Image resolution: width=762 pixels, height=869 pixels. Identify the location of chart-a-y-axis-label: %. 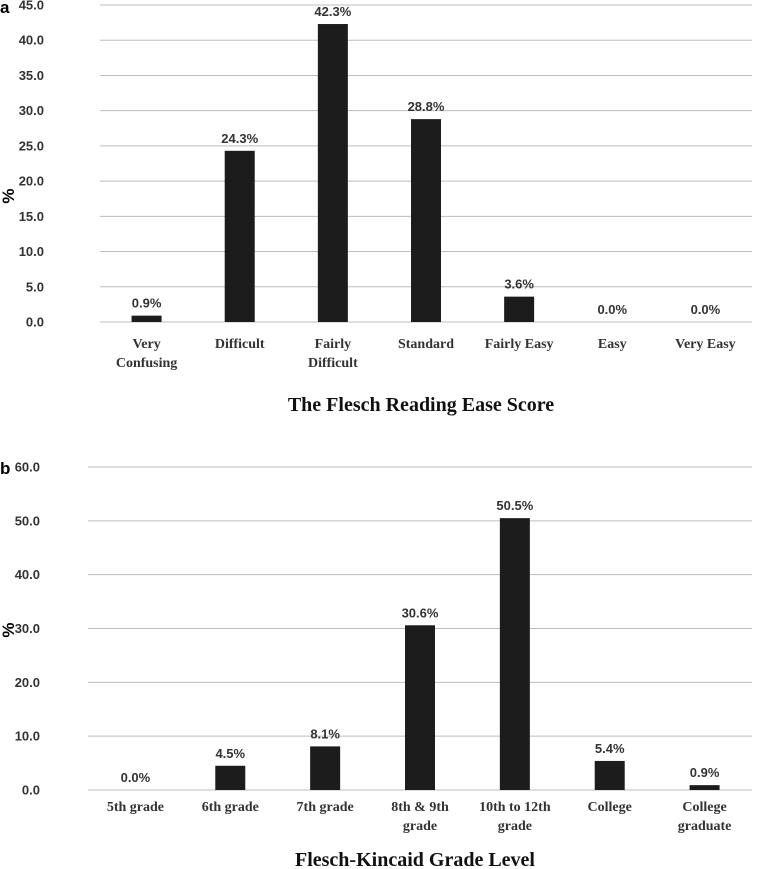
(9, 195).